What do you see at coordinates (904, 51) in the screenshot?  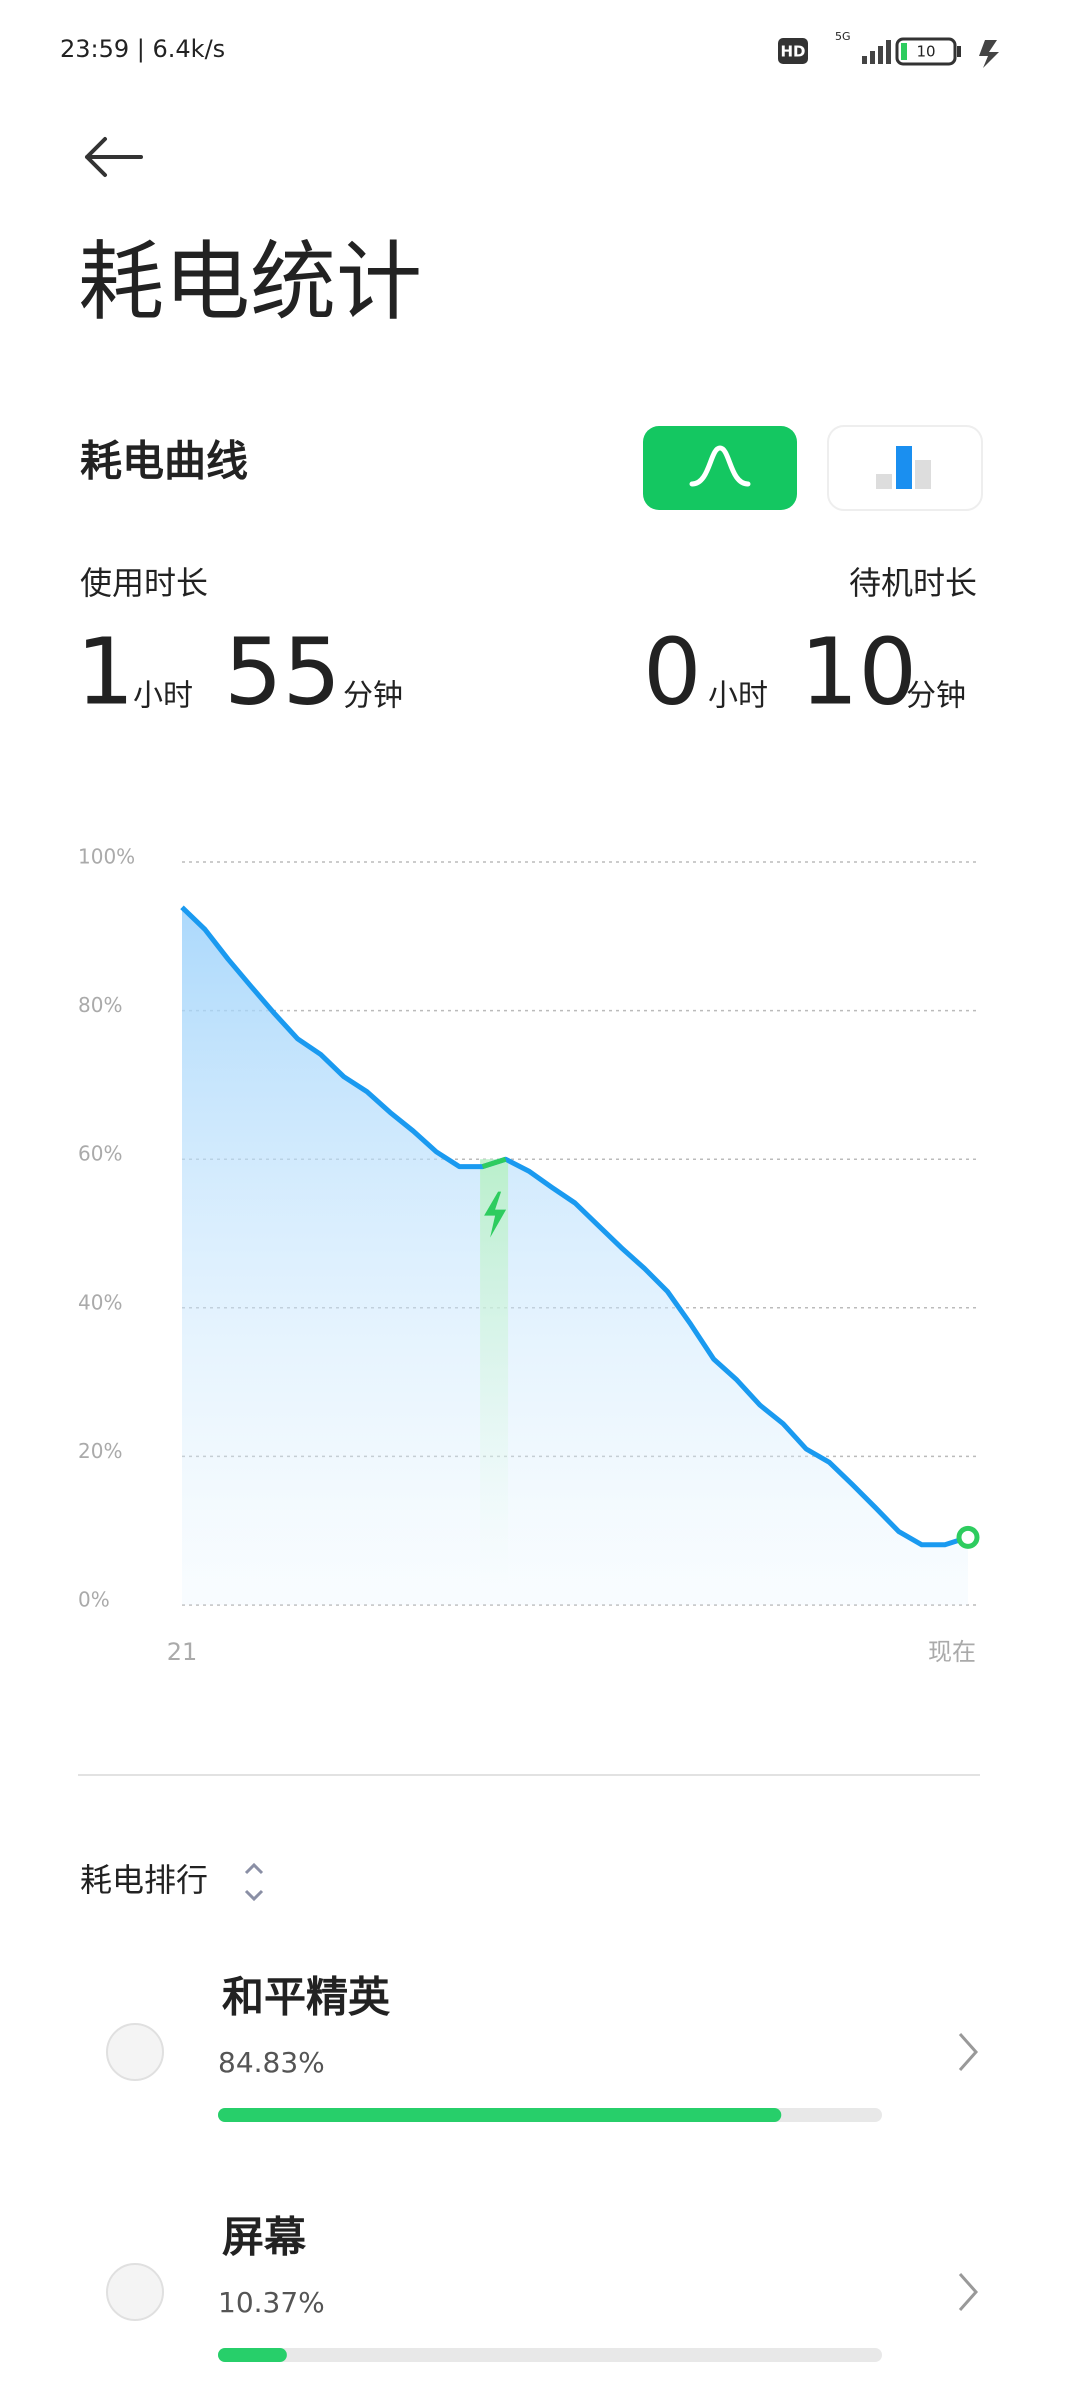 I see `battery-level` at bounding box center [904, 51].